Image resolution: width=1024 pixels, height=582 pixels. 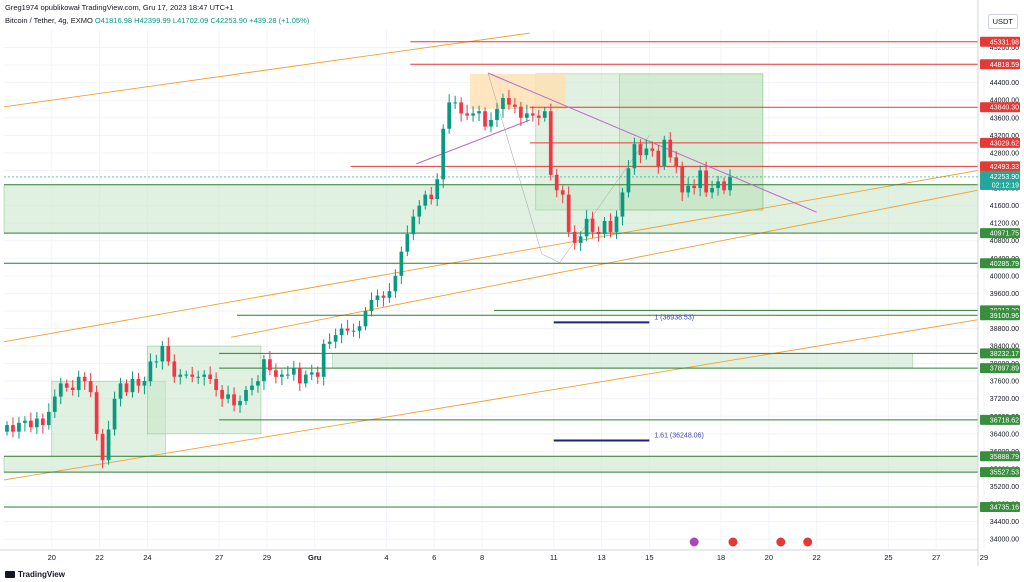 What do you see at coordinates (1004, 434) in the screenshot?
I see `price-tick-label: 36400.00` at bounding box center [1004, 434].